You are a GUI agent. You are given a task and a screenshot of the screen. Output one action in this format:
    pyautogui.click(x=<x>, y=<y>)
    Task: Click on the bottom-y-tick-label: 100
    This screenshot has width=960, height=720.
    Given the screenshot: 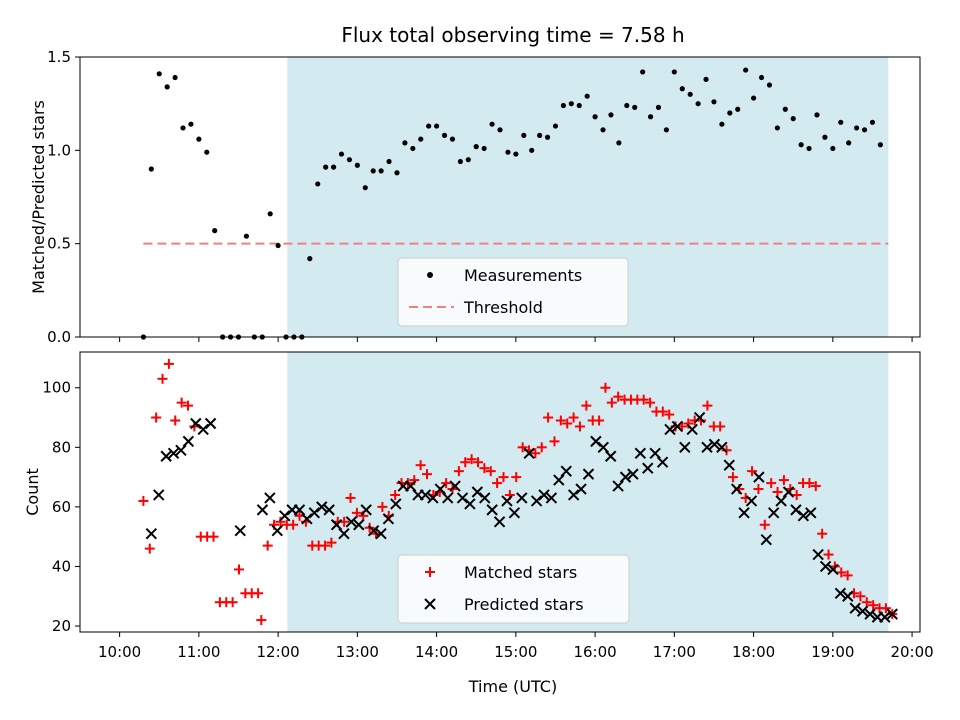 What is the action you would take?
    pyautogui.click(x=56, y=388)
    